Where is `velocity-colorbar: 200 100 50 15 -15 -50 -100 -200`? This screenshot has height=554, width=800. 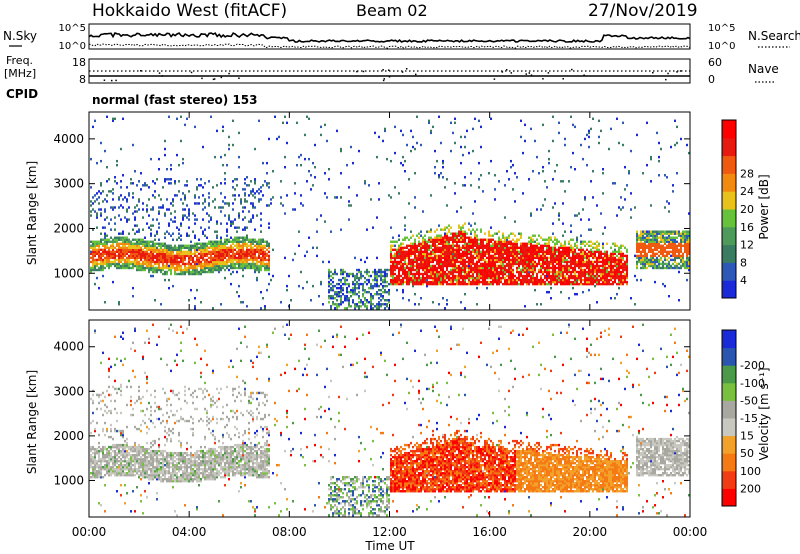 velocity-colorbar: 200 100 50 15 -15 -50 -100 -200 is located at coordinates (743, 418).